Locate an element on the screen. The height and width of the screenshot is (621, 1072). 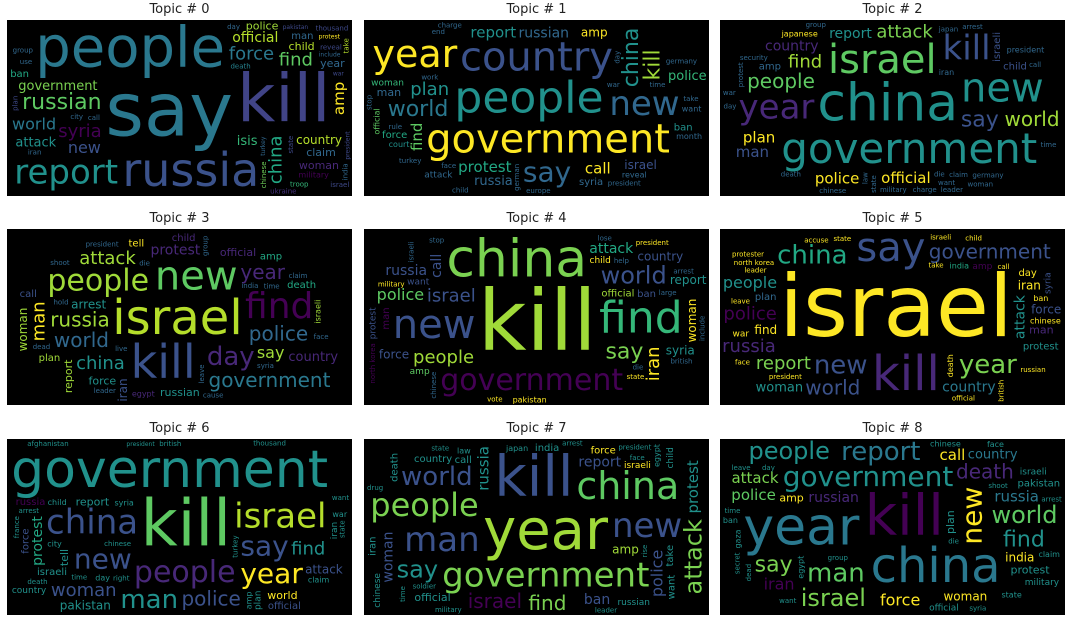
word-military: military is located at coordinates (1042, 583).